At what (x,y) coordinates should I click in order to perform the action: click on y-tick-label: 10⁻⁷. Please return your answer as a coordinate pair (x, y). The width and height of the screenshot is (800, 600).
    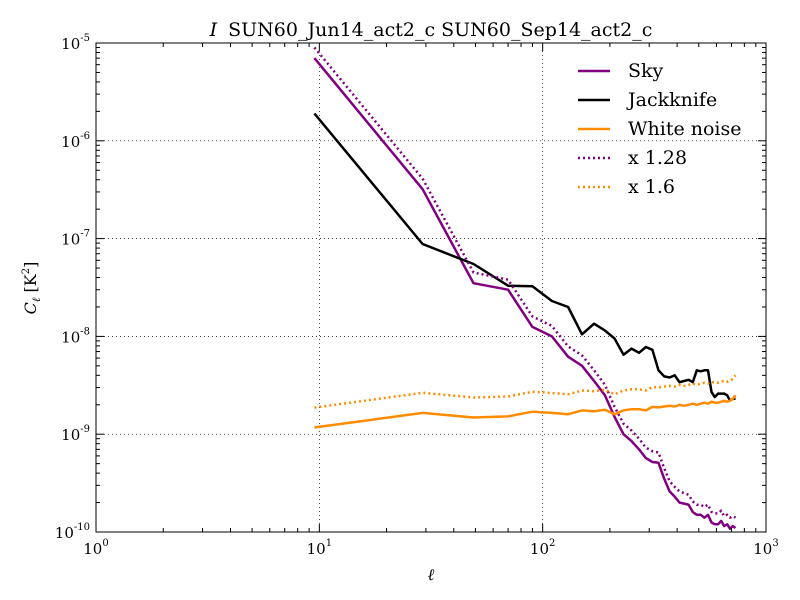
    Looking at the image, I should click on (75, 239).